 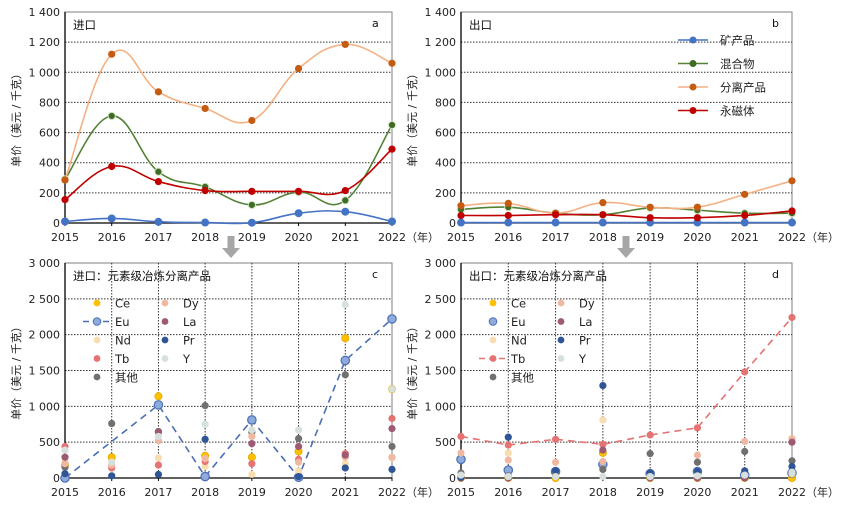 I want to click on y-tick-label: 500, so click(x=49, y=442).